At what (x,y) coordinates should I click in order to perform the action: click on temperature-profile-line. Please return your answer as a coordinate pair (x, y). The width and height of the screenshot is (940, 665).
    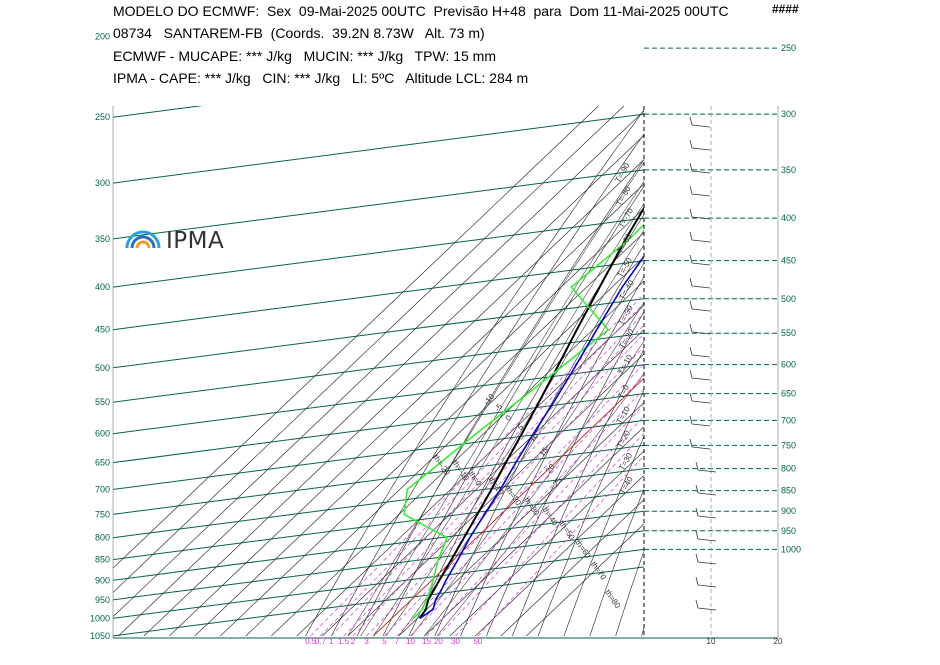
    Looking at the image, I should click on (531, 437).